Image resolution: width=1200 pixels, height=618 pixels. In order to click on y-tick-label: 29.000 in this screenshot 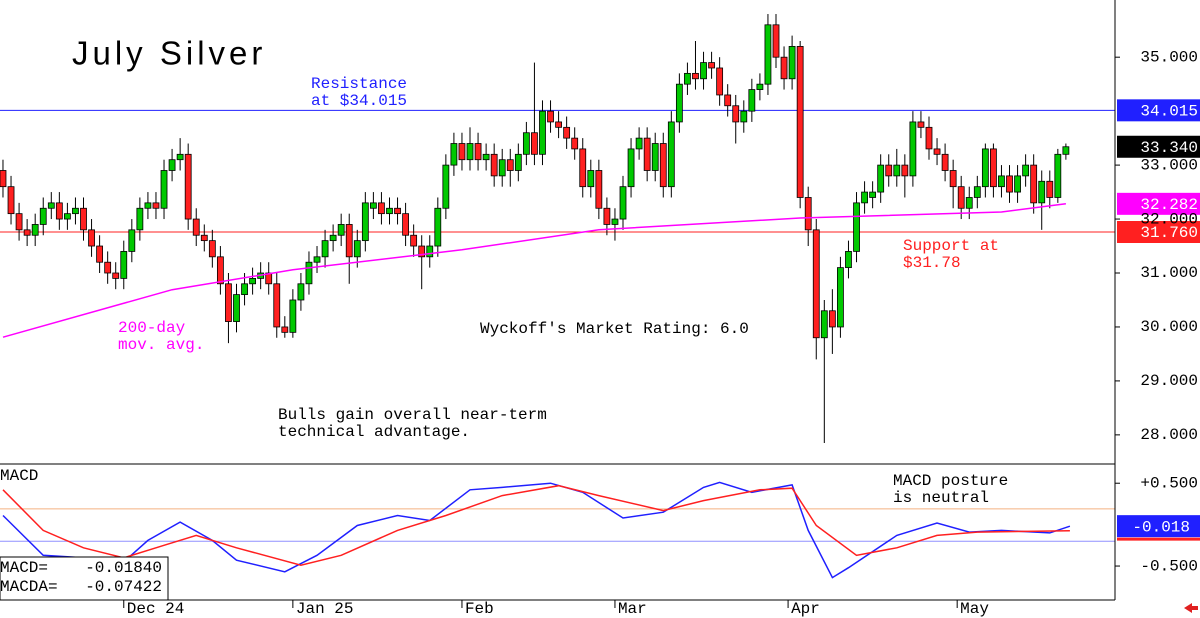, I will do `click(1169, 381)`.